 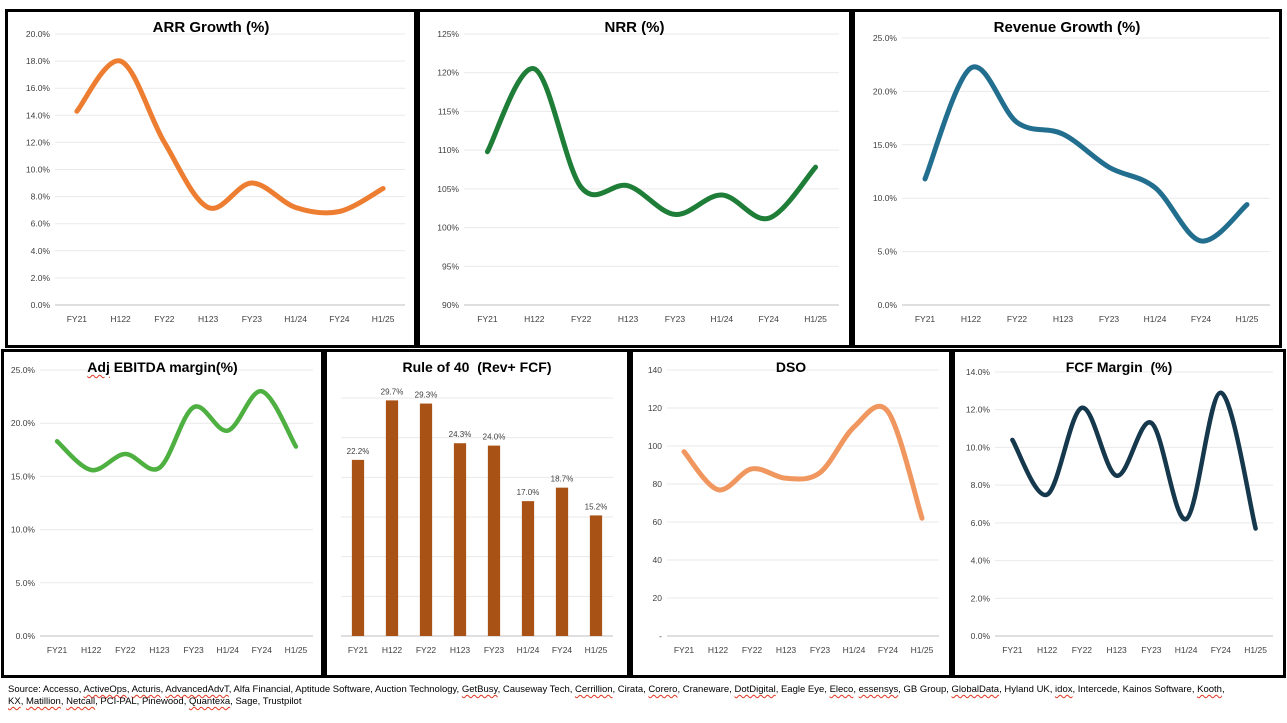 I want to click on svg-text: 140, so click(x=655, y=370).